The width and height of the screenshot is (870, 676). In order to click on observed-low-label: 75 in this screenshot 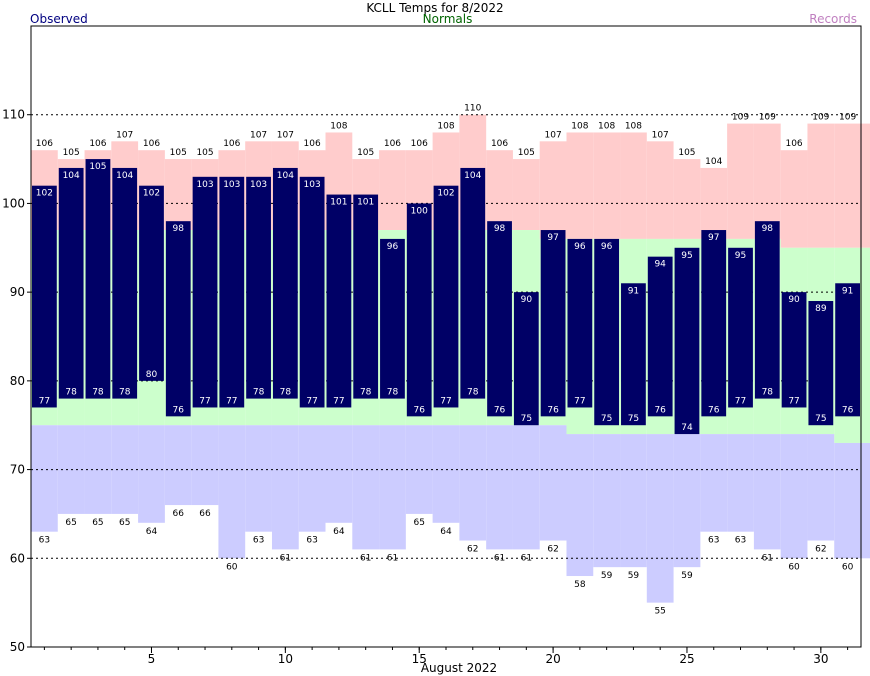, I will do `click(526, 419)`.